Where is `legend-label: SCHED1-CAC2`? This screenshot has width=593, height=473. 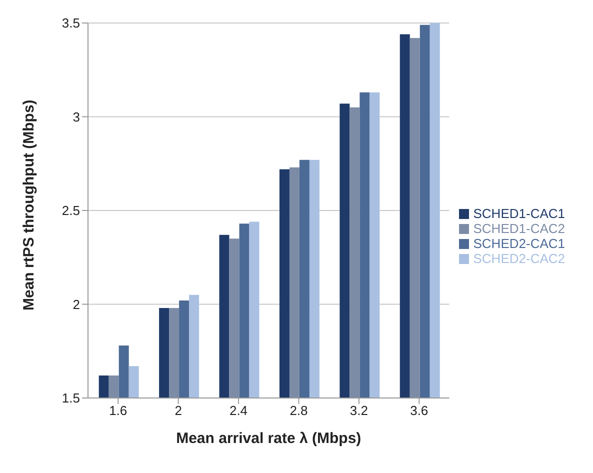 legend-label: SCHED1-CAC2 is located at coordinates (519, 228).